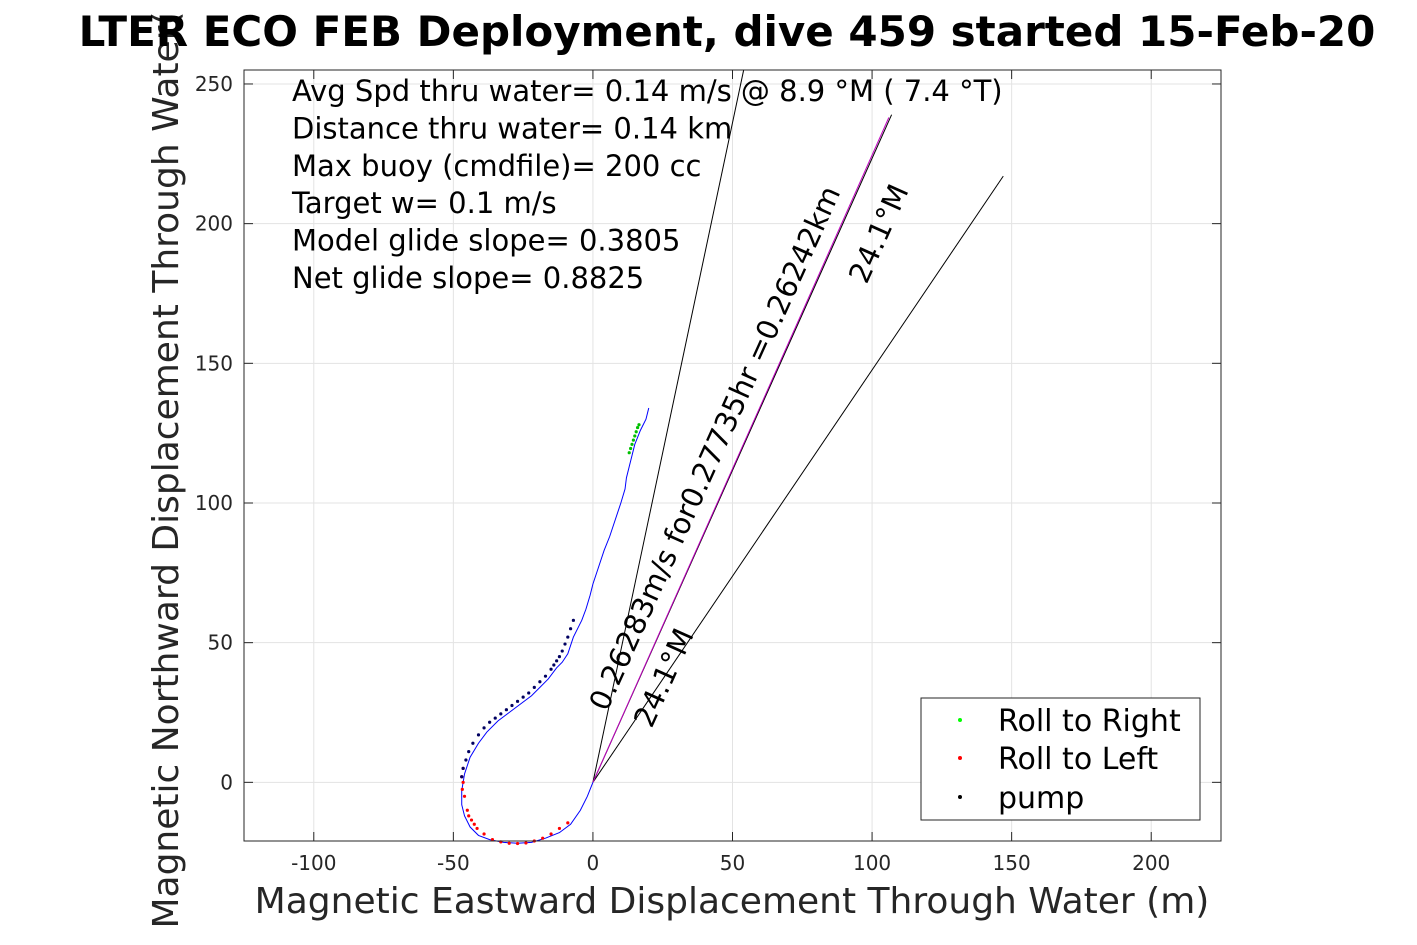  I want to click on stats-line: Net glide slope= 0.8825, so click(468, 278).